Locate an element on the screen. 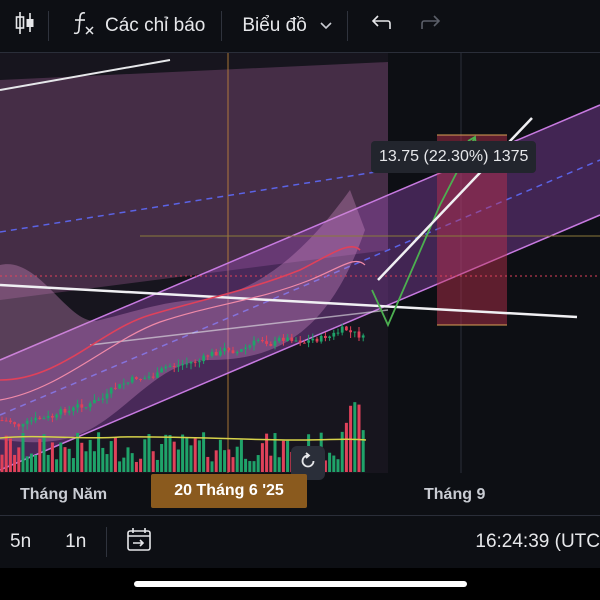  date-range-button is located at coordinates (139, 542).